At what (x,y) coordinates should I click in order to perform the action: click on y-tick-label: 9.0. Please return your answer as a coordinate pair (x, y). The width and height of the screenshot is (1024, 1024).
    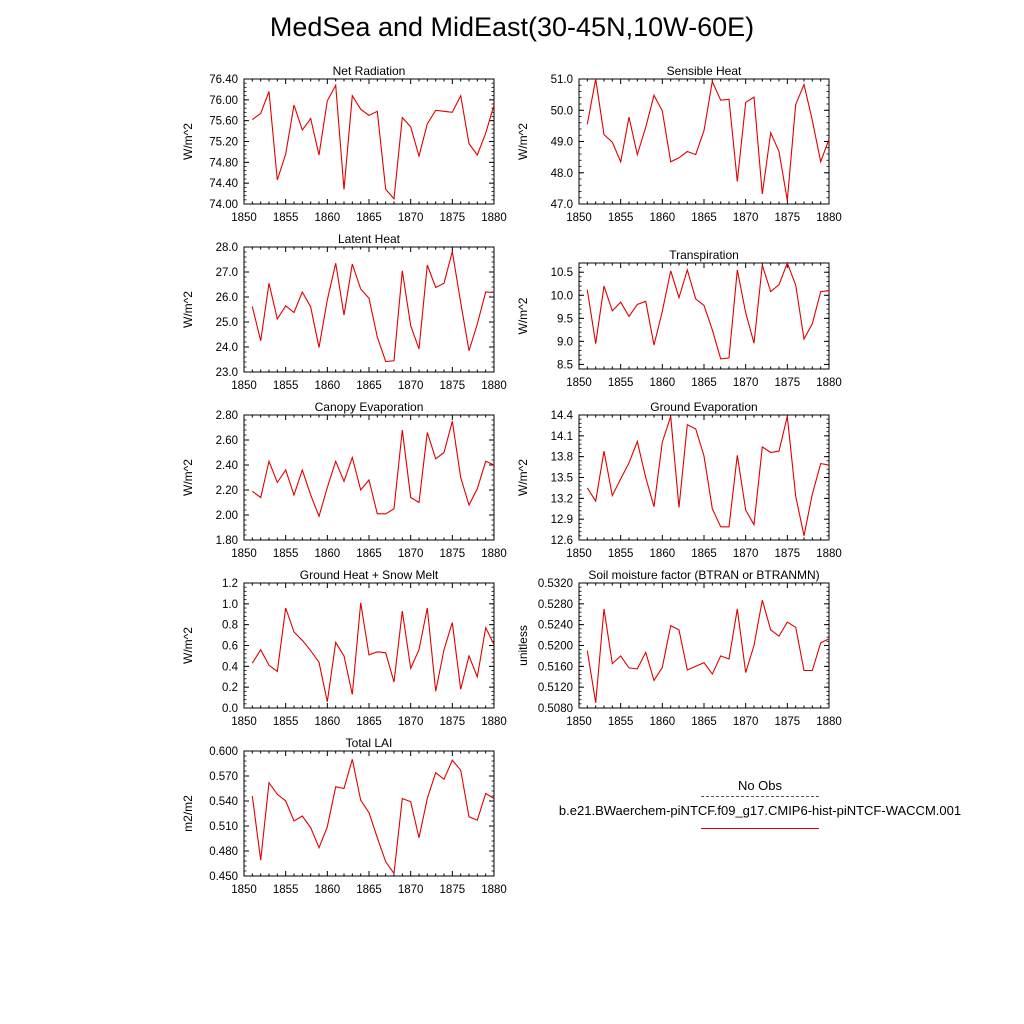
    Looking at the image, I should click on (565, 342).